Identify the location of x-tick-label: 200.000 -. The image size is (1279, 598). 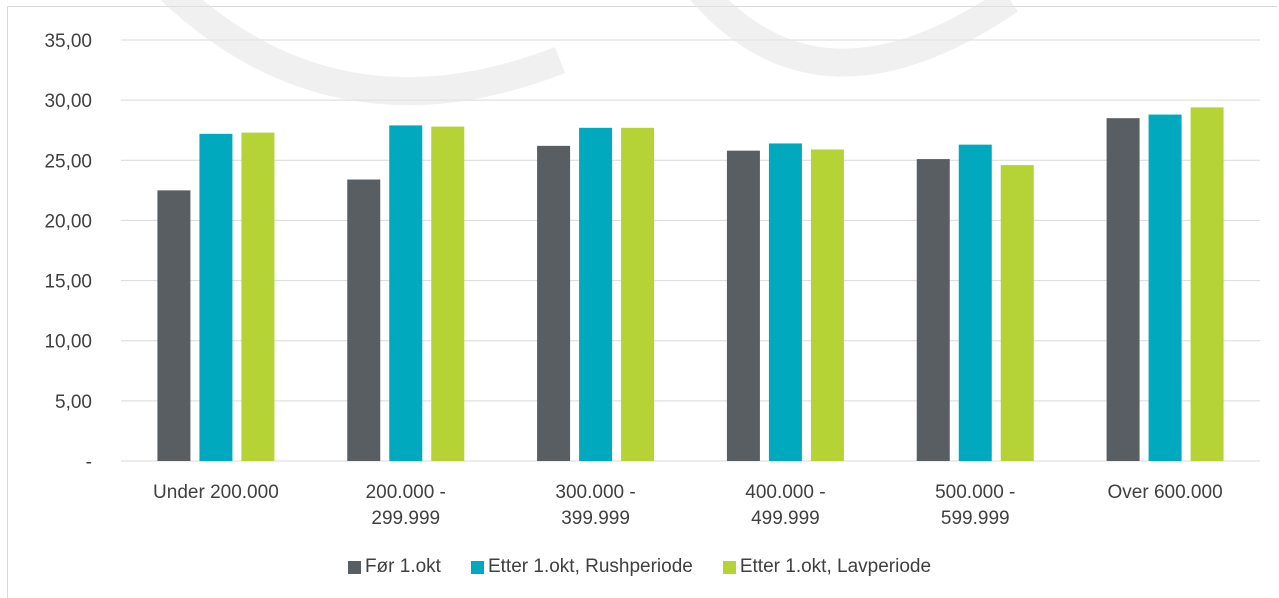
(406, 492).